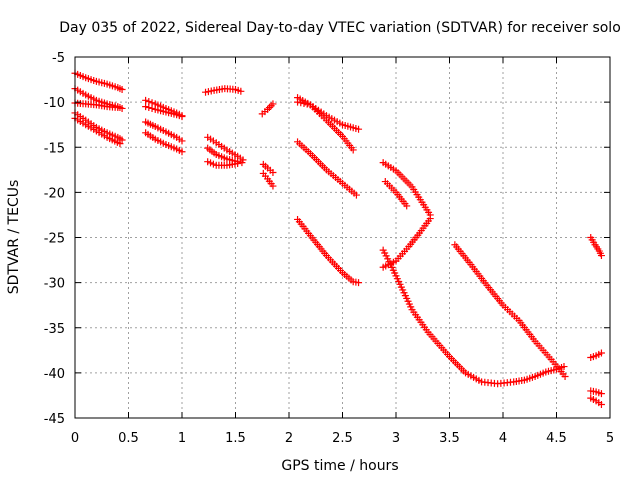 The width and height of the screenshot is (640, 480). Describe the element at coordinates (339, 466) in the screenshot. I see `x-axis-label: GPS time / hours` at that location.